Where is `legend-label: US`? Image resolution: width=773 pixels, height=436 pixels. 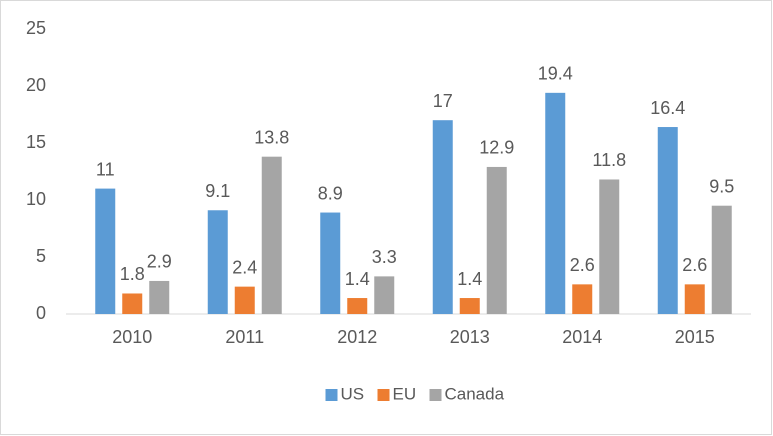 legend-label: US is located at coordinates (353, 393).